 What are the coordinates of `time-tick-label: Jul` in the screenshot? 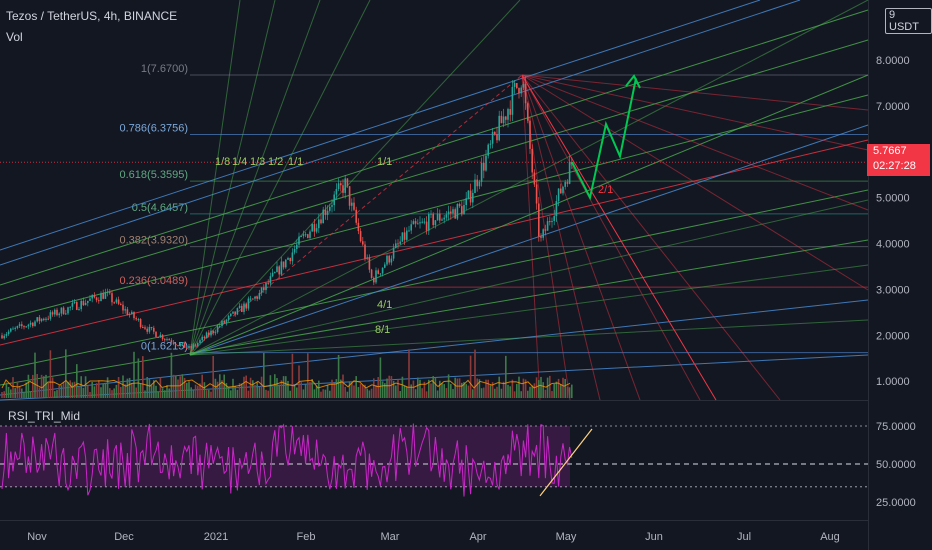 It's located at (744, 537).